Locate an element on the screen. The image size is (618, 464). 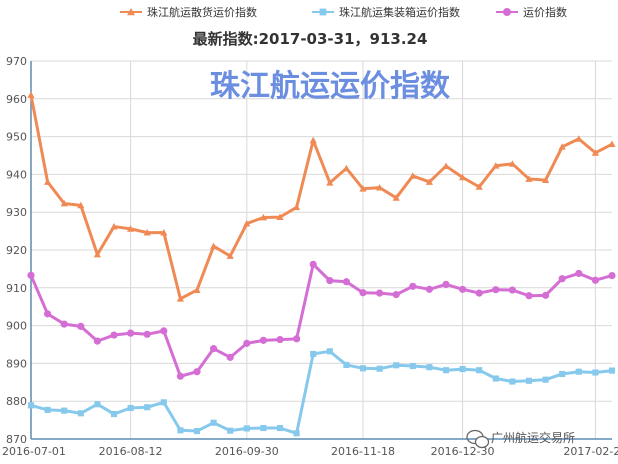
x-tick-label: 2016-08-12 is located at coordinates (131, 451).